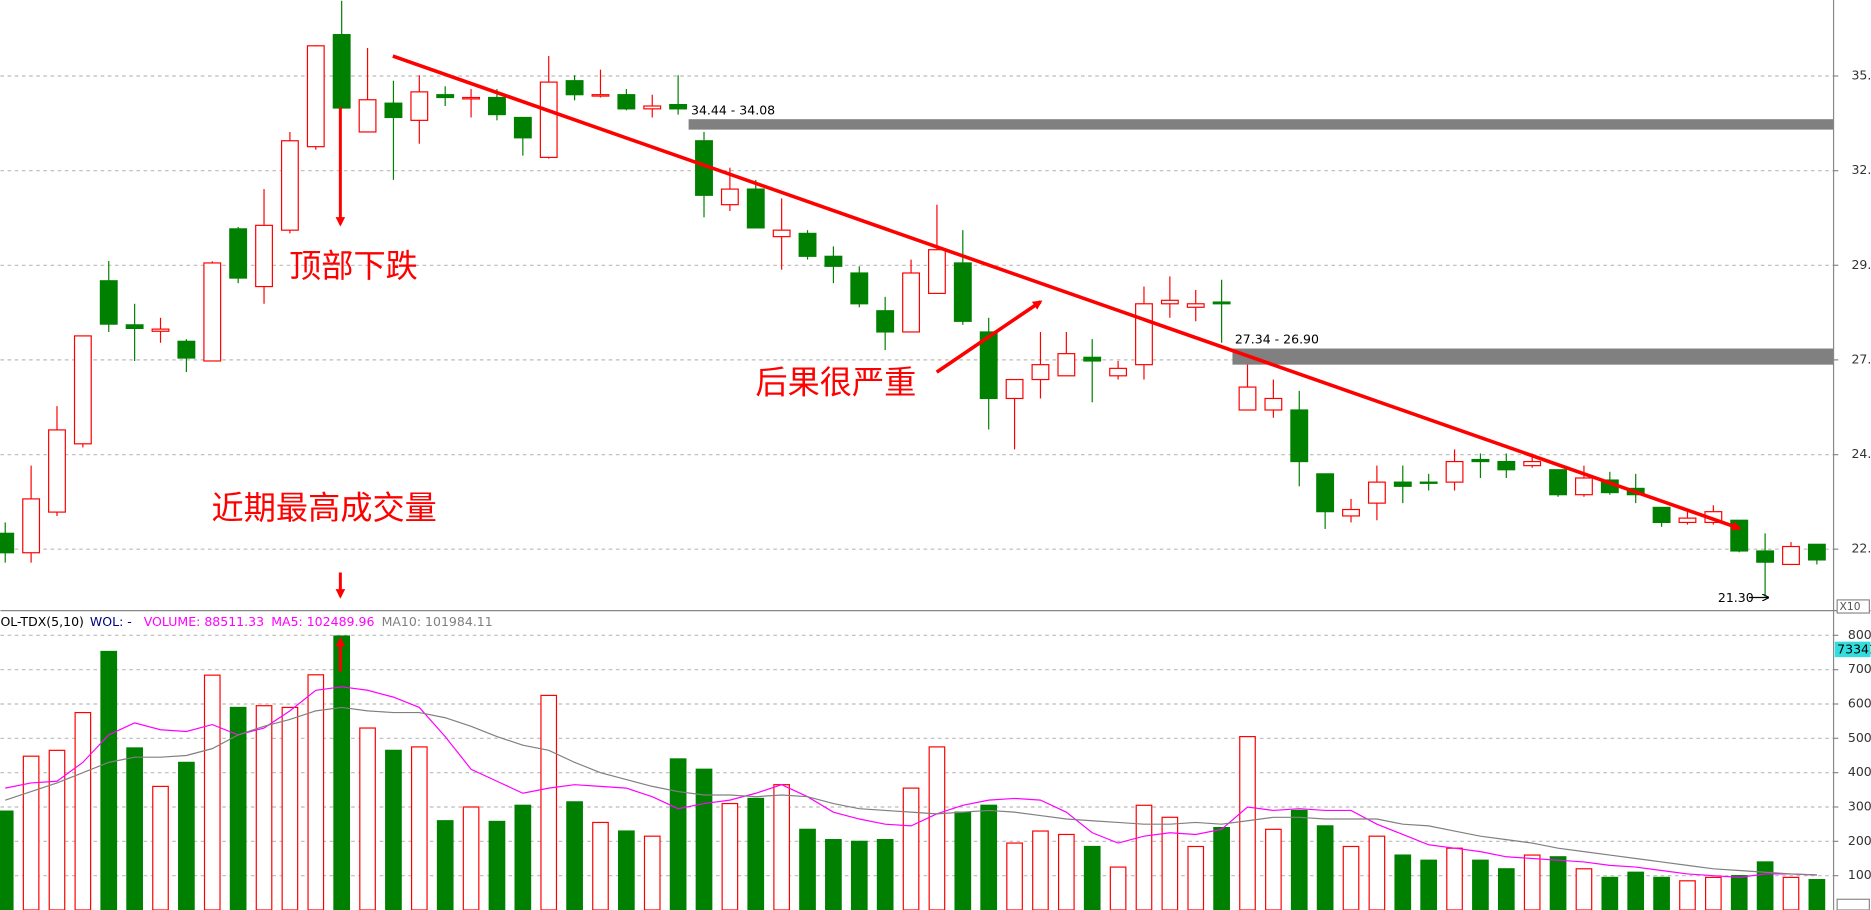  Describe the element at coordinates (1861, 453) in the screenshot. I see `y-tick-label: 24.` at that location.